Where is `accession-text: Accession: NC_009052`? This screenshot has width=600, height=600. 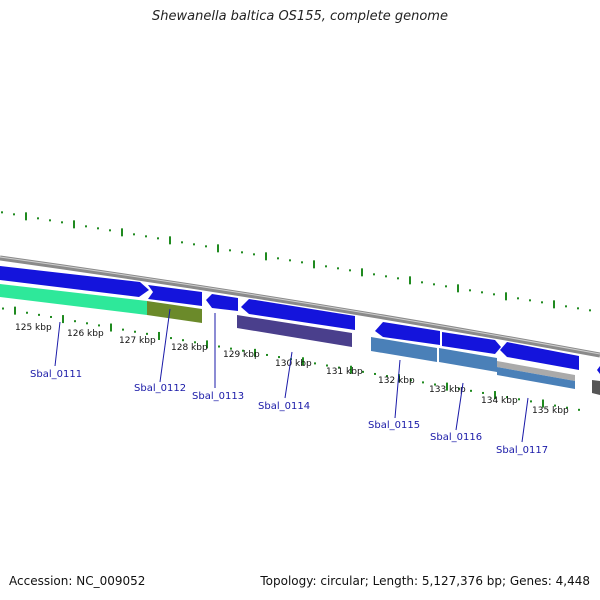
accession-text: Accession: NC_009052 is located at coordinates (77, 581).